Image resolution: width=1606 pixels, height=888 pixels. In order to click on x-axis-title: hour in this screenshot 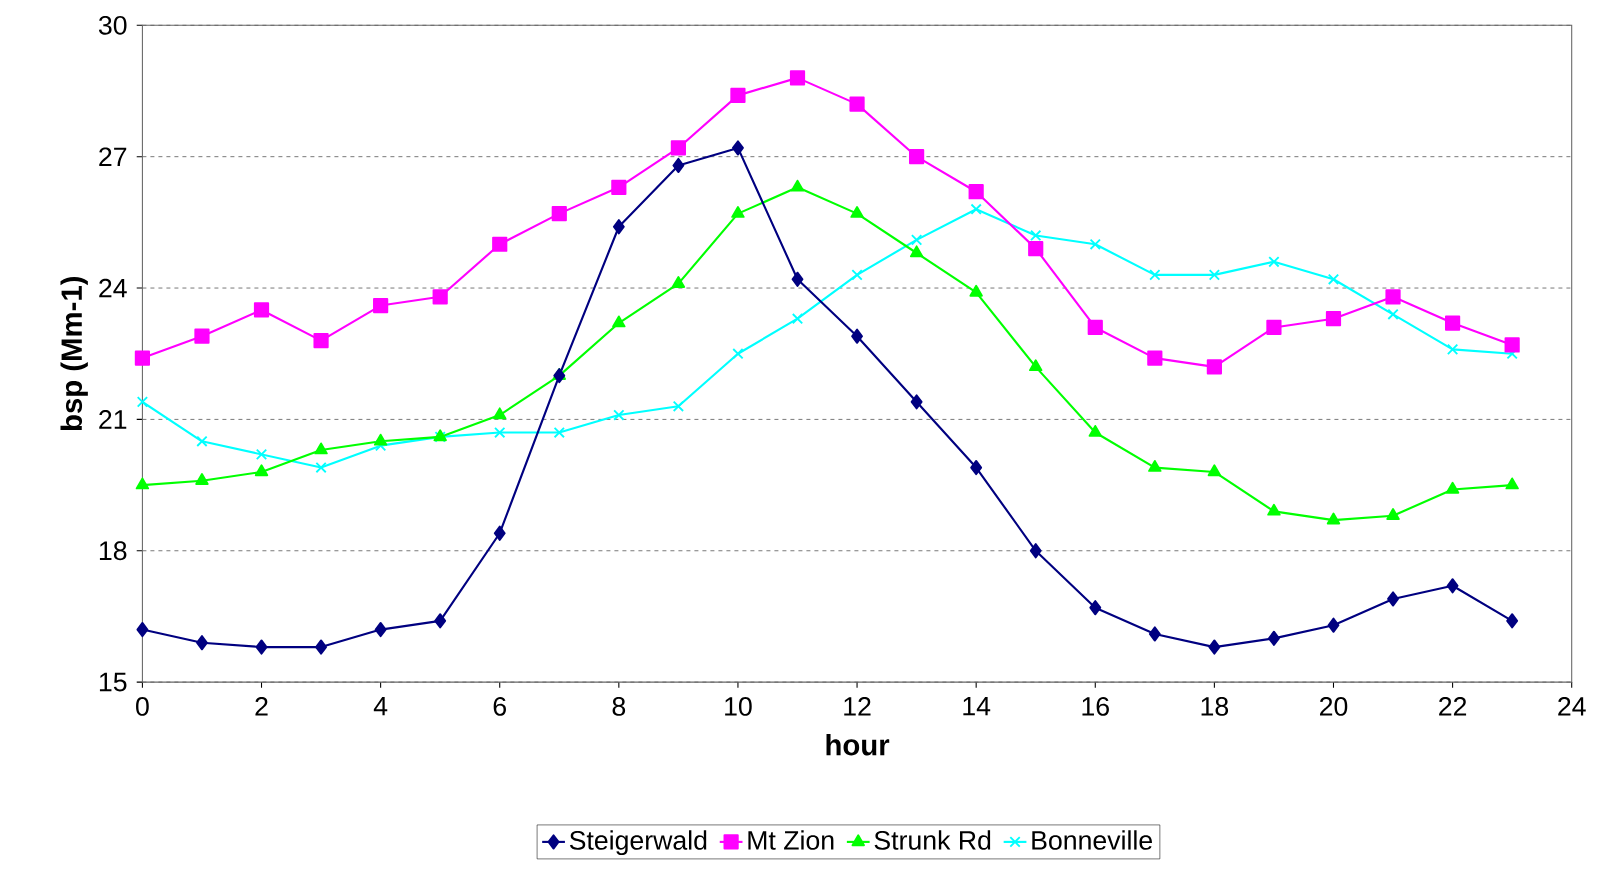, I will do `click(858, 744)`.